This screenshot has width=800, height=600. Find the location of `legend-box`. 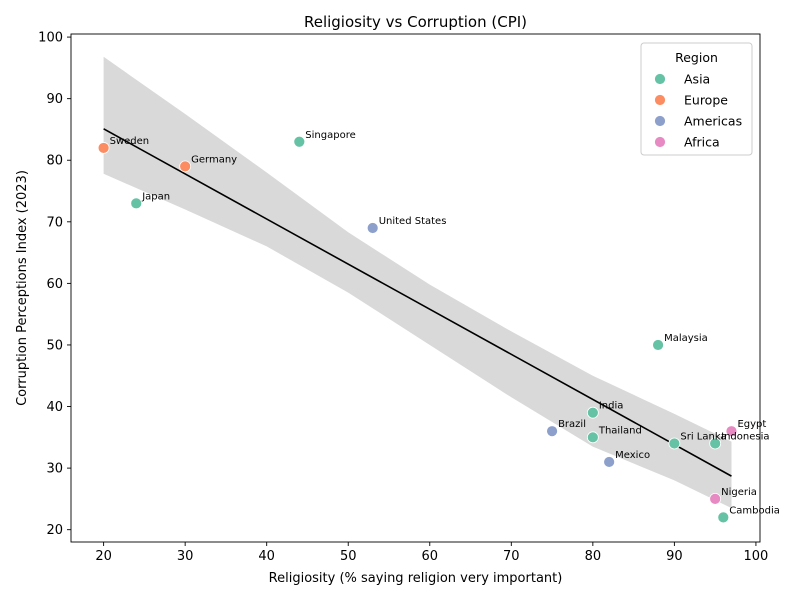

legend-box is located at coordinates (696, 99).